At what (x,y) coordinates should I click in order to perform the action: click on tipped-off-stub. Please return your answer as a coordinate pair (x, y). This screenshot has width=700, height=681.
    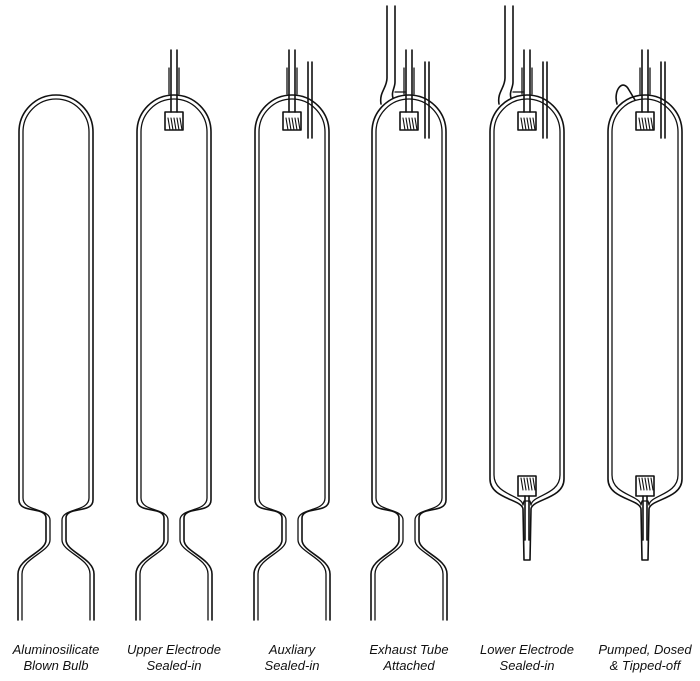
    Looking at the image, I should click on (625, 94).